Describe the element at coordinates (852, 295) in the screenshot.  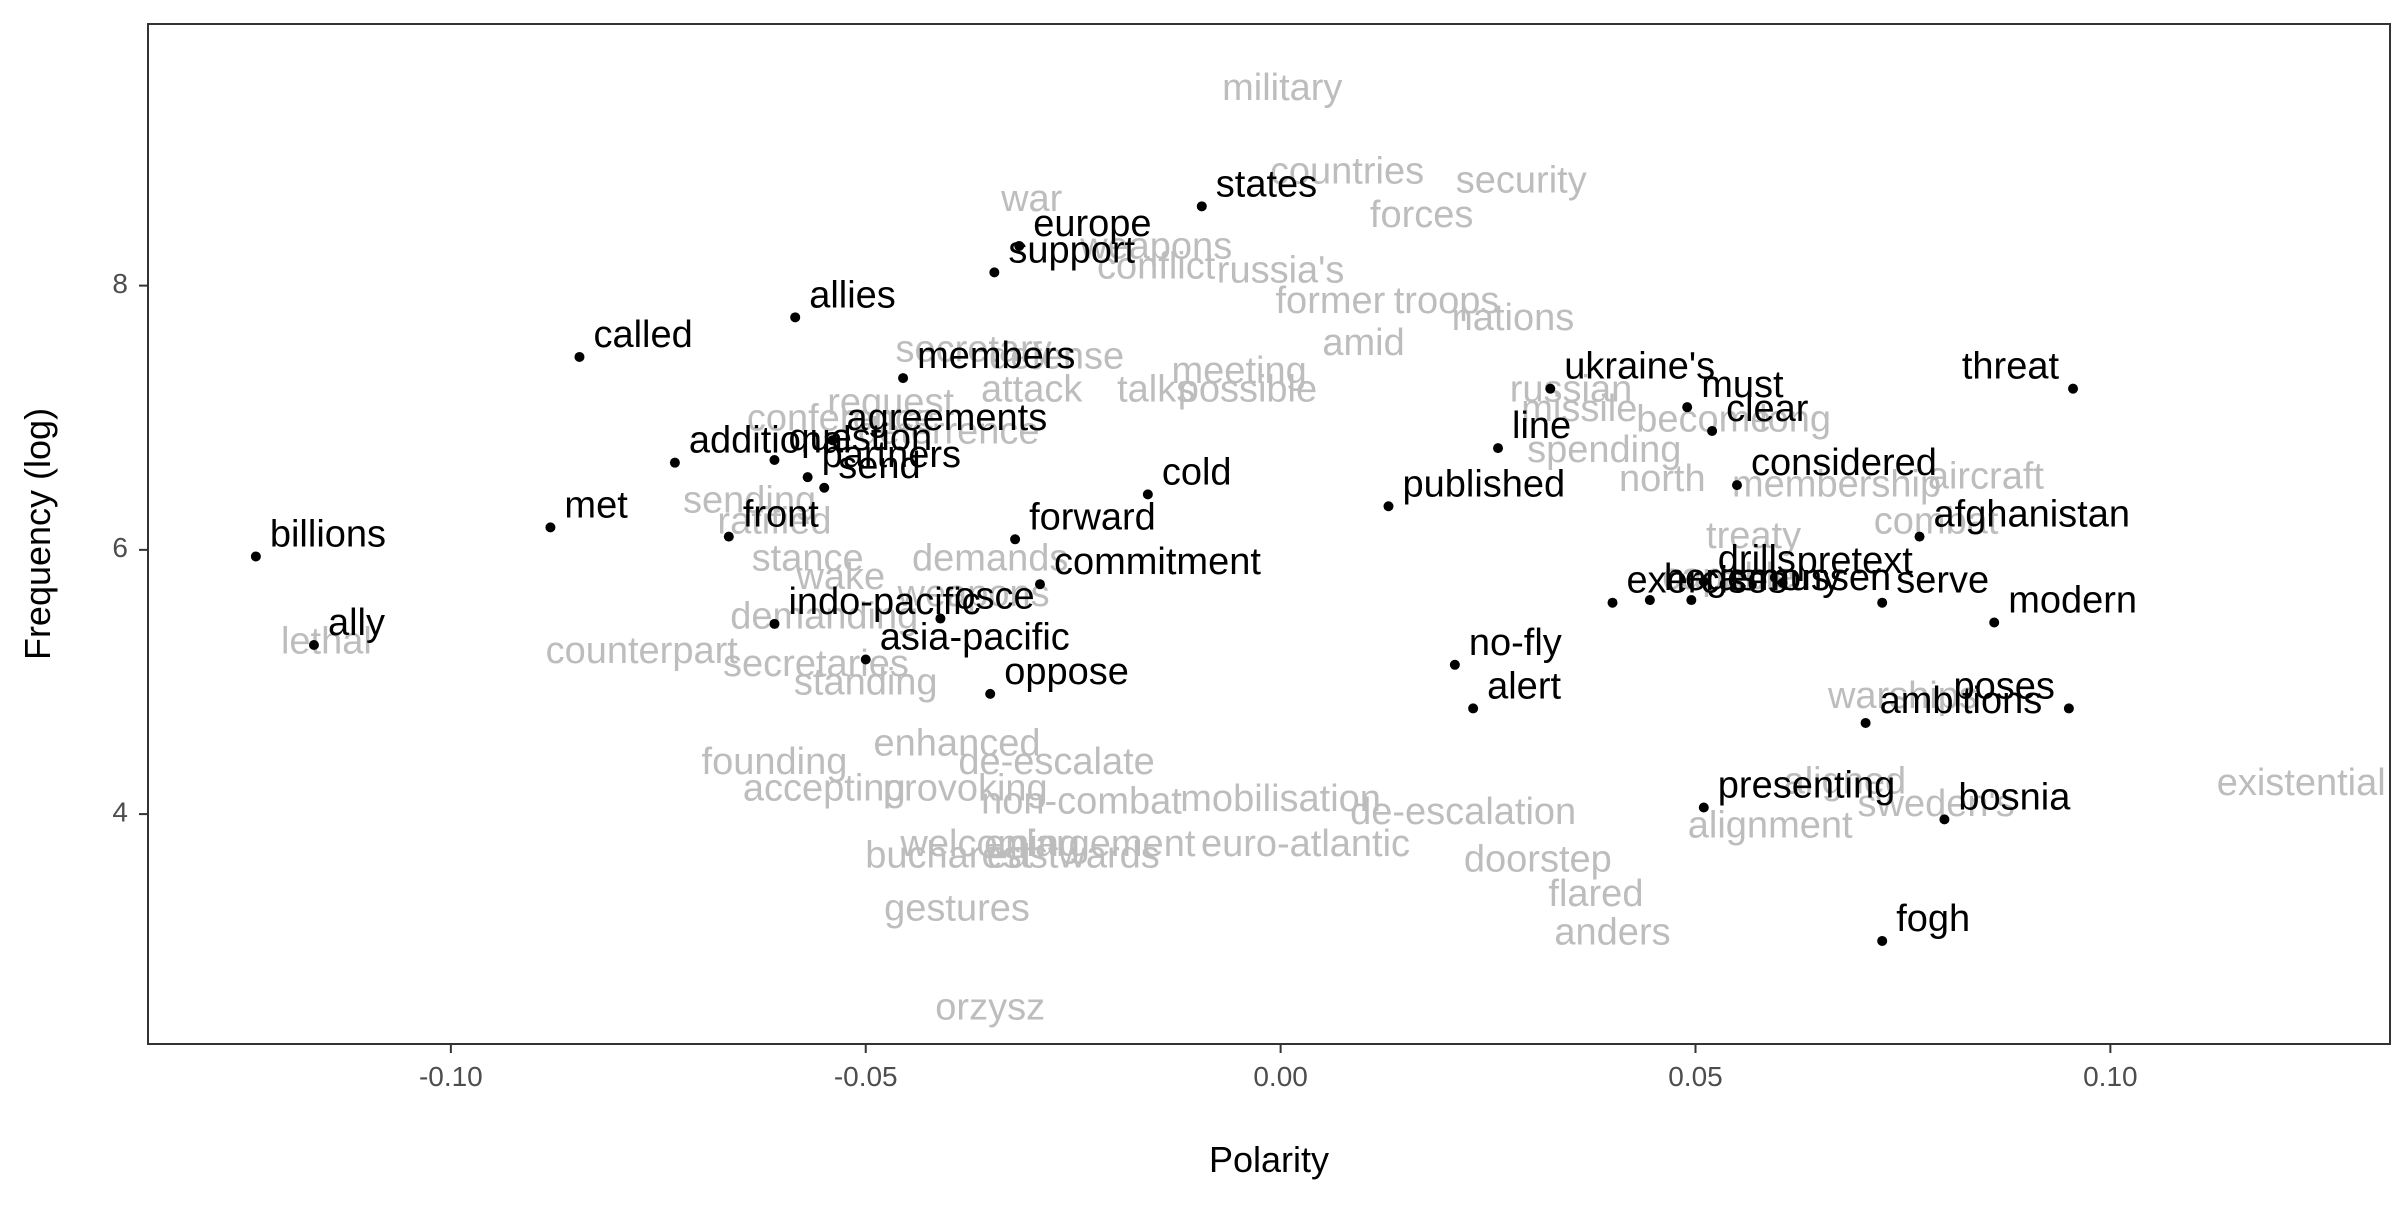
I see `word-label: allies` at that location.